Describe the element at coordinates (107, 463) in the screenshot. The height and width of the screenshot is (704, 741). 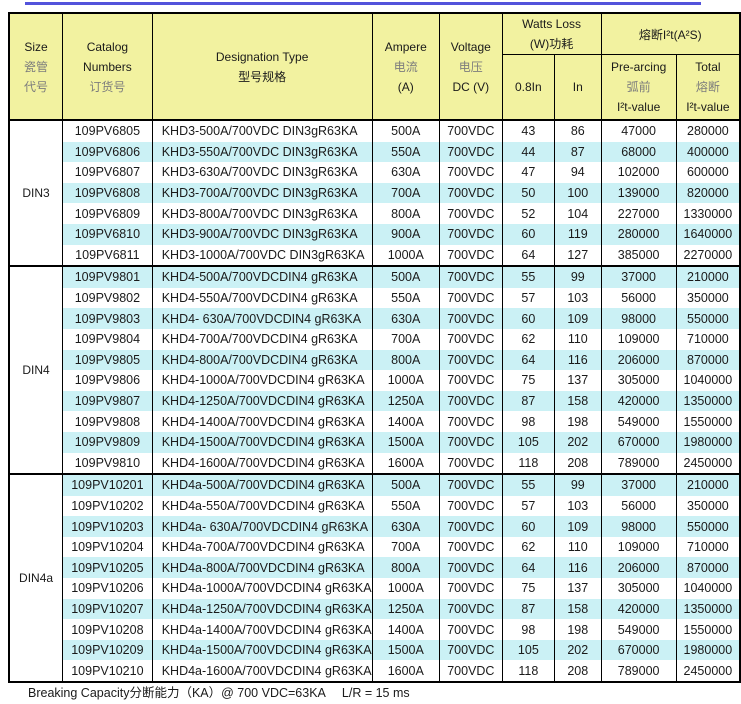
I see `catalog-cell: 109PV9810` at that location.